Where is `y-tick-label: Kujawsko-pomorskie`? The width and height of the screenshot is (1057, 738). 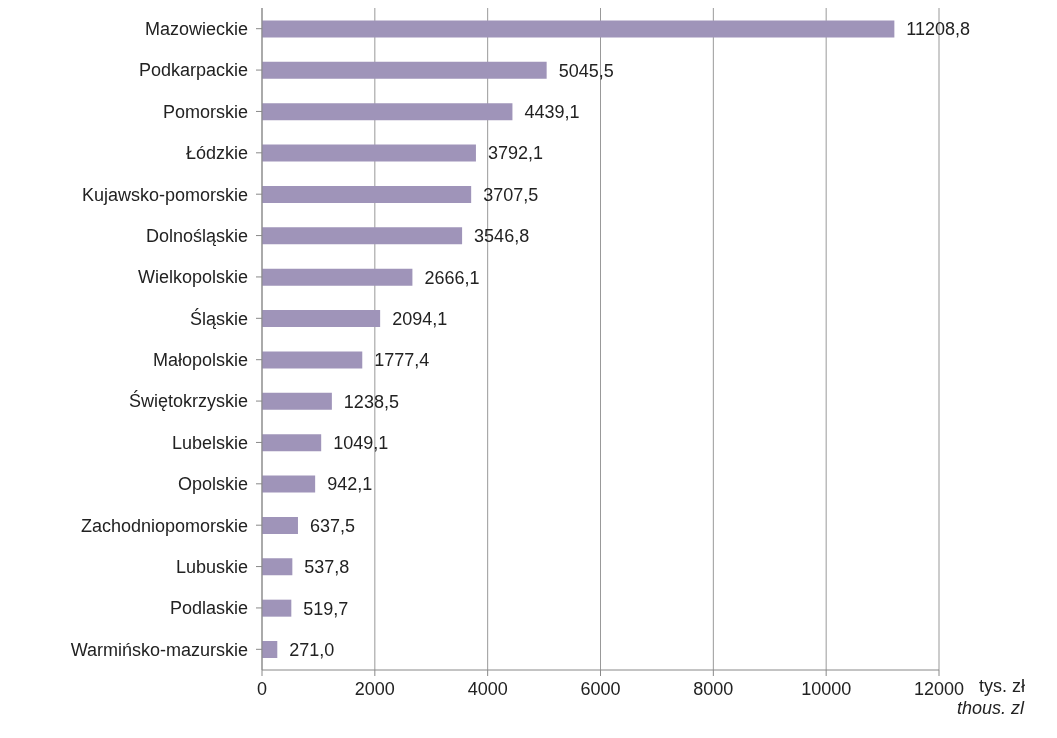
y-tick-label: Kujawsko-pomorskie is located at coordinates (164, 194).